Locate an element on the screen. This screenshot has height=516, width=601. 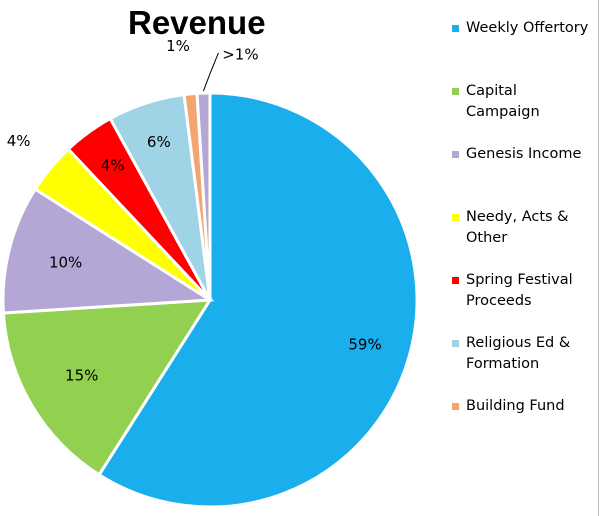
legend-item: Weekly Offertory is located at coordinates (514, 45).